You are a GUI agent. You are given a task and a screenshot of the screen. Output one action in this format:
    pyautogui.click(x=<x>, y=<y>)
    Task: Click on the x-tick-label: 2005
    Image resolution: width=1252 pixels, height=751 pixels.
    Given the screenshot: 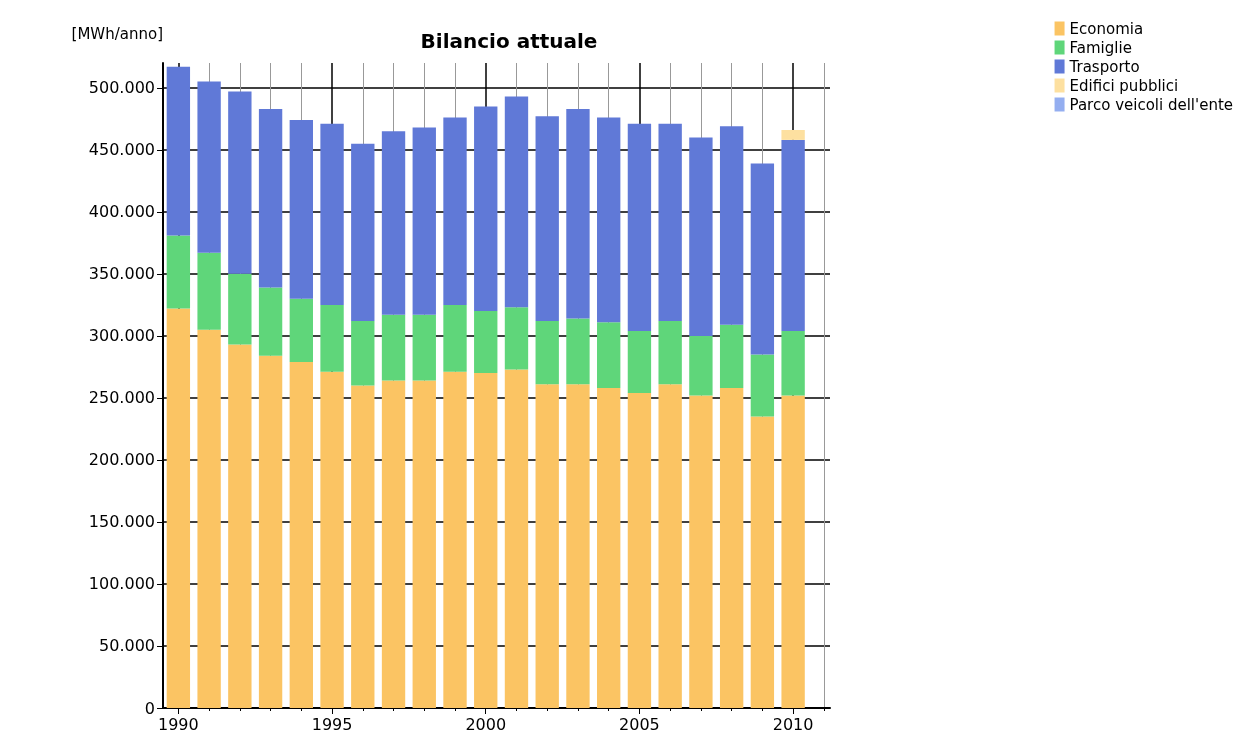 What is the action you would take?
    pyautogui.click(x=639, y=724)
    